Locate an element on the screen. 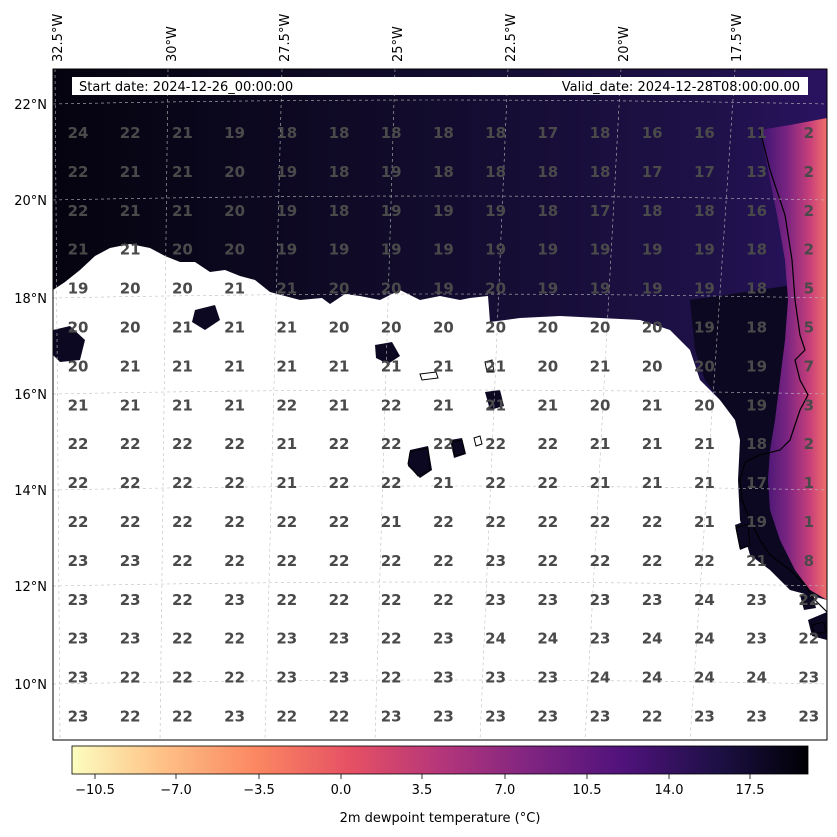  colorbar-tick-label: −7.0 is located at coordinates (176, 790).